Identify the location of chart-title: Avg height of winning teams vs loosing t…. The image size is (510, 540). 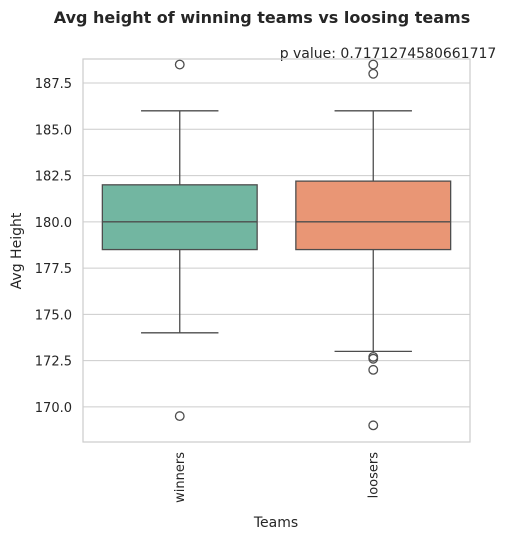
(262, 17).